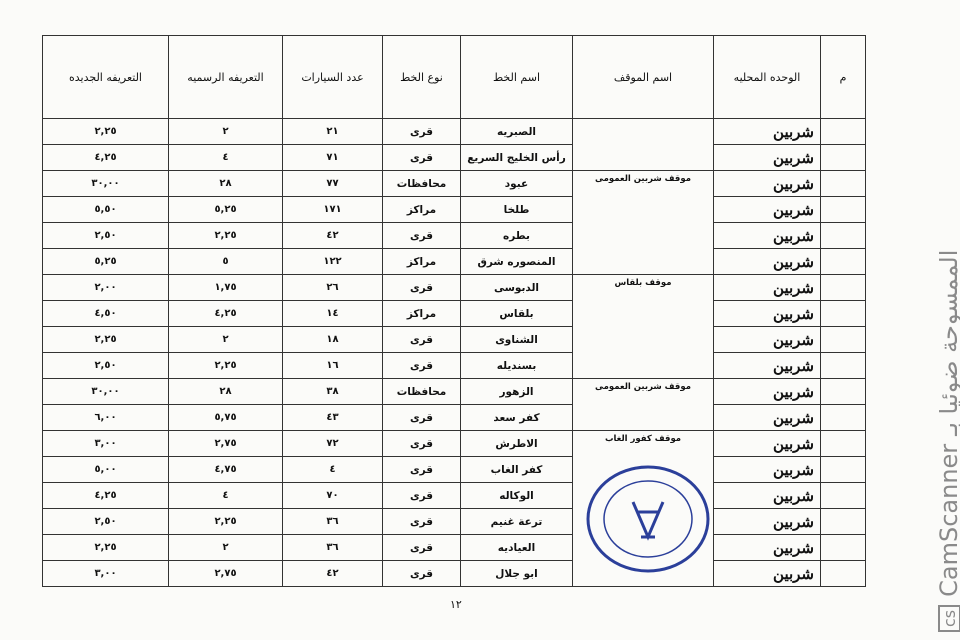 This screenshot has height=640, width=960. I want to click on table-row: شربين طلخا مراكز ١٧١ ٥,٢٥ ٥,٥٠, so click(454, 209).